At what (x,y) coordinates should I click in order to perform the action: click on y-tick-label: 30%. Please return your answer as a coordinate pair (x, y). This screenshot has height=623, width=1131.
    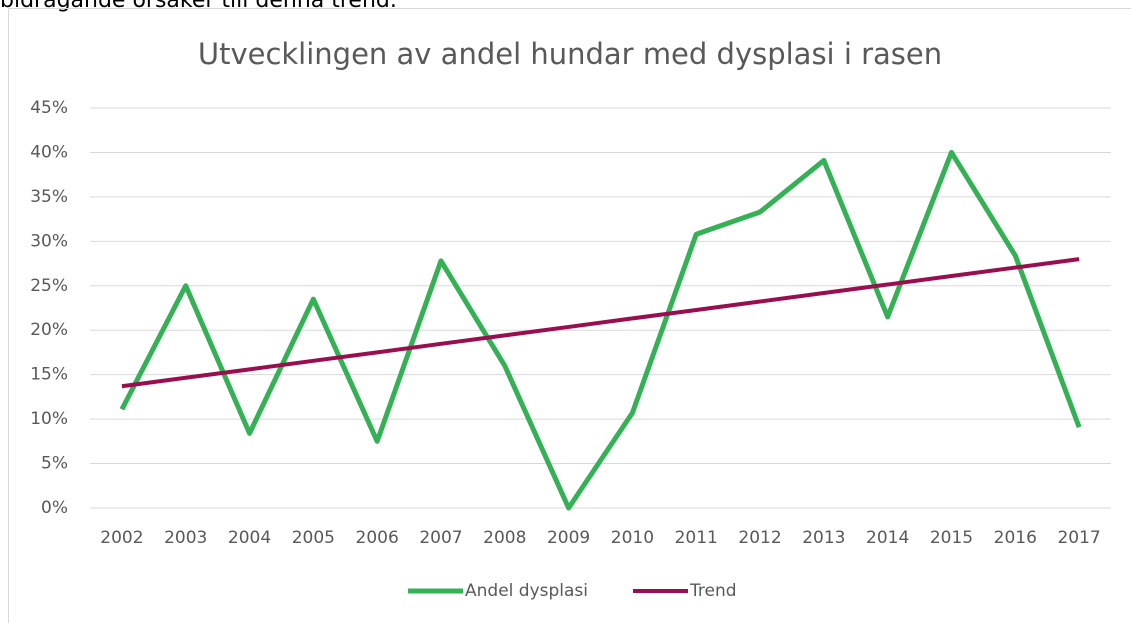
    Looking at the image, I should click on (49, 241).